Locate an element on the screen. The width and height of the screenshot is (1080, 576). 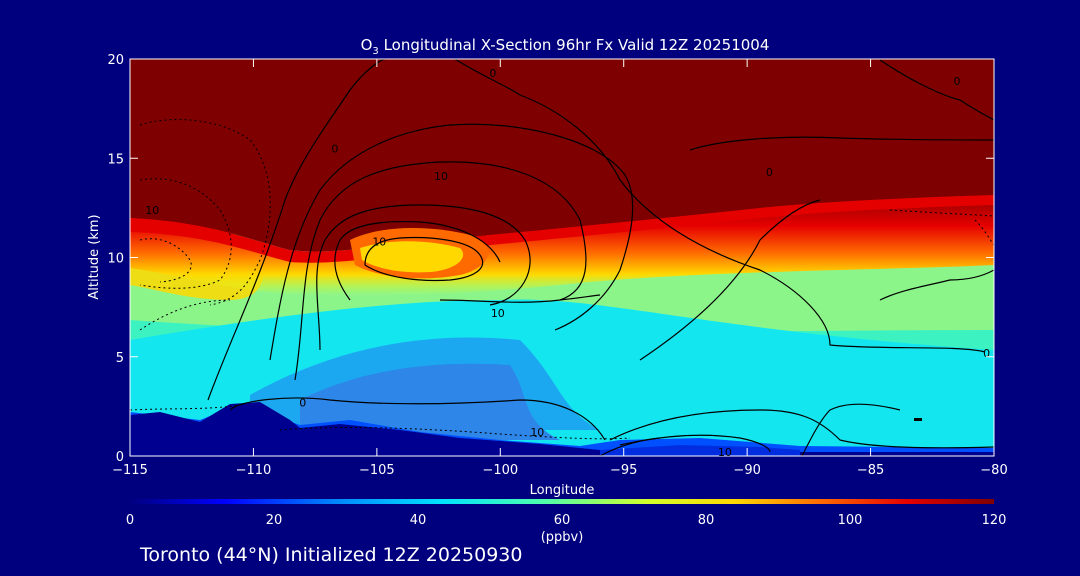
x-tick-label: −105 is located at coordinates (377, 470).